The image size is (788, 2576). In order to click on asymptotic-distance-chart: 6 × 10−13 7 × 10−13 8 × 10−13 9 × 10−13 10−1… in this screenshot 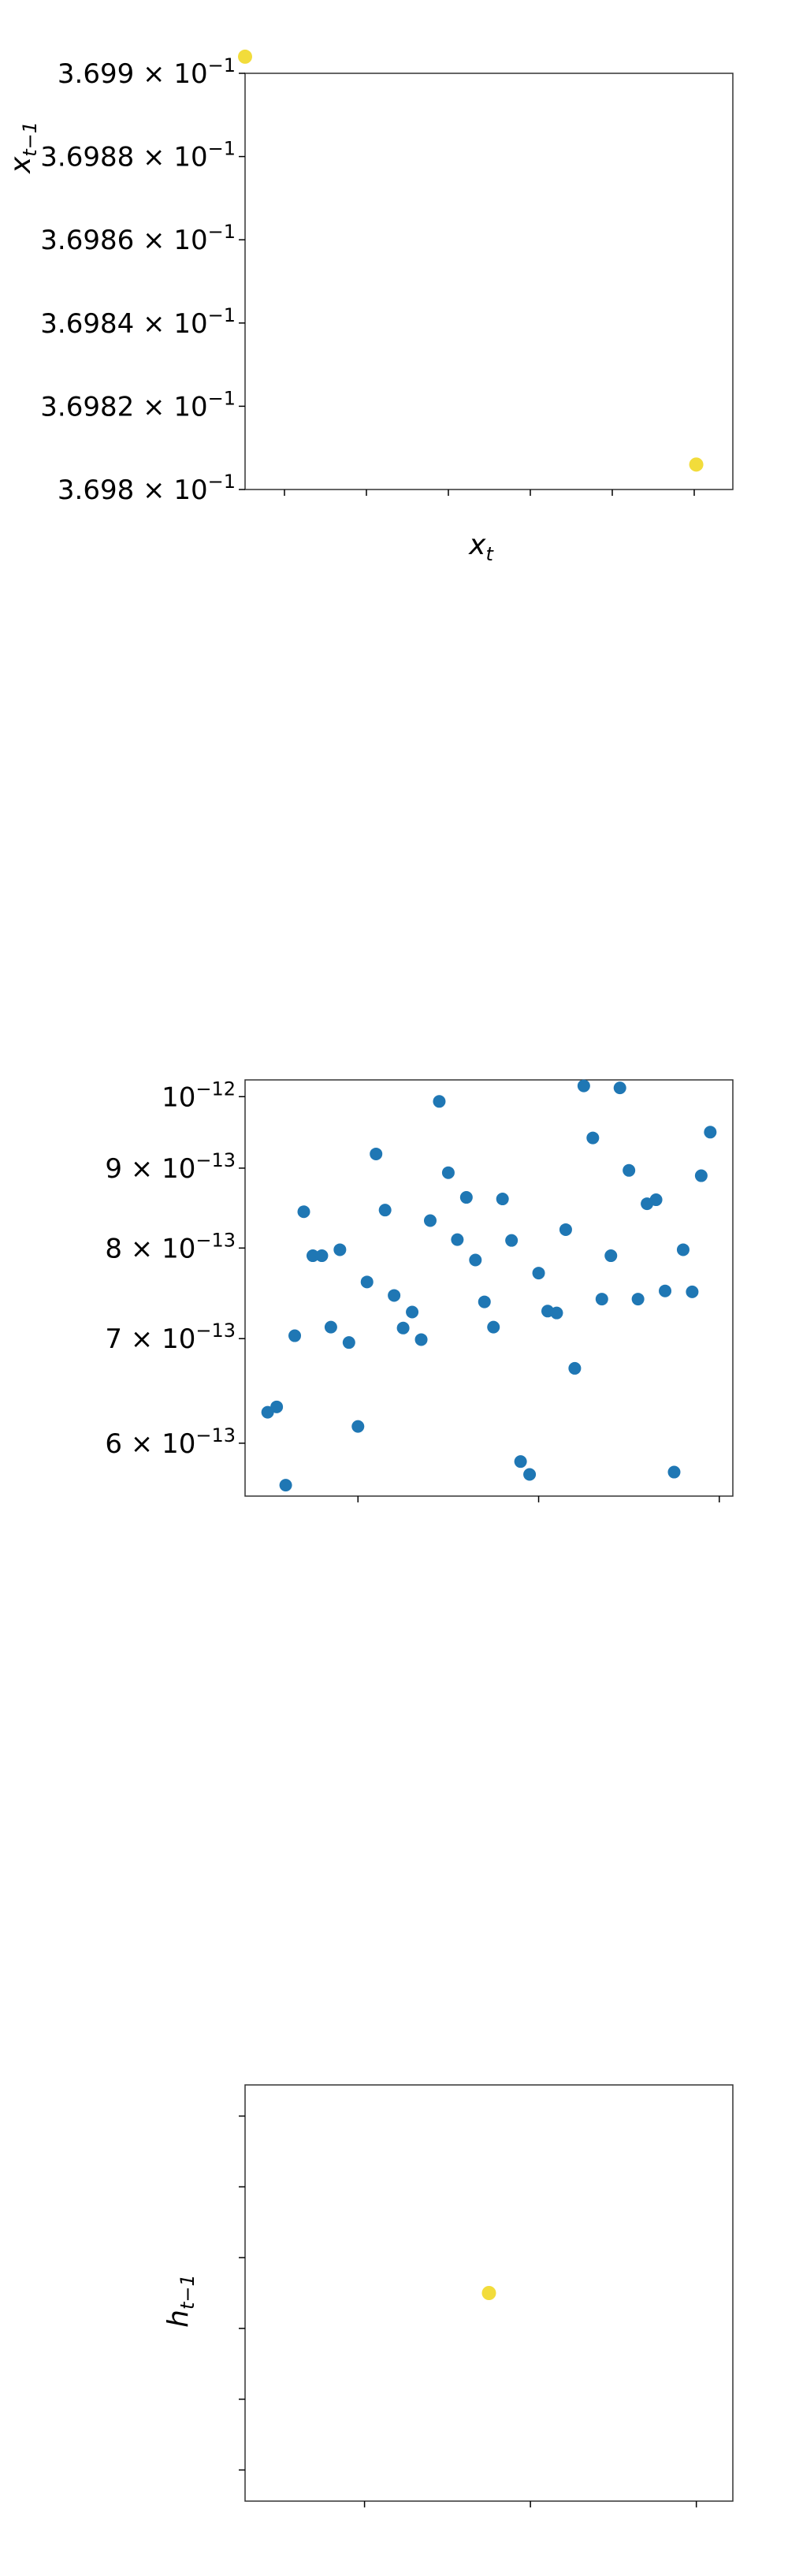, I will do `click(420, 1290)`.